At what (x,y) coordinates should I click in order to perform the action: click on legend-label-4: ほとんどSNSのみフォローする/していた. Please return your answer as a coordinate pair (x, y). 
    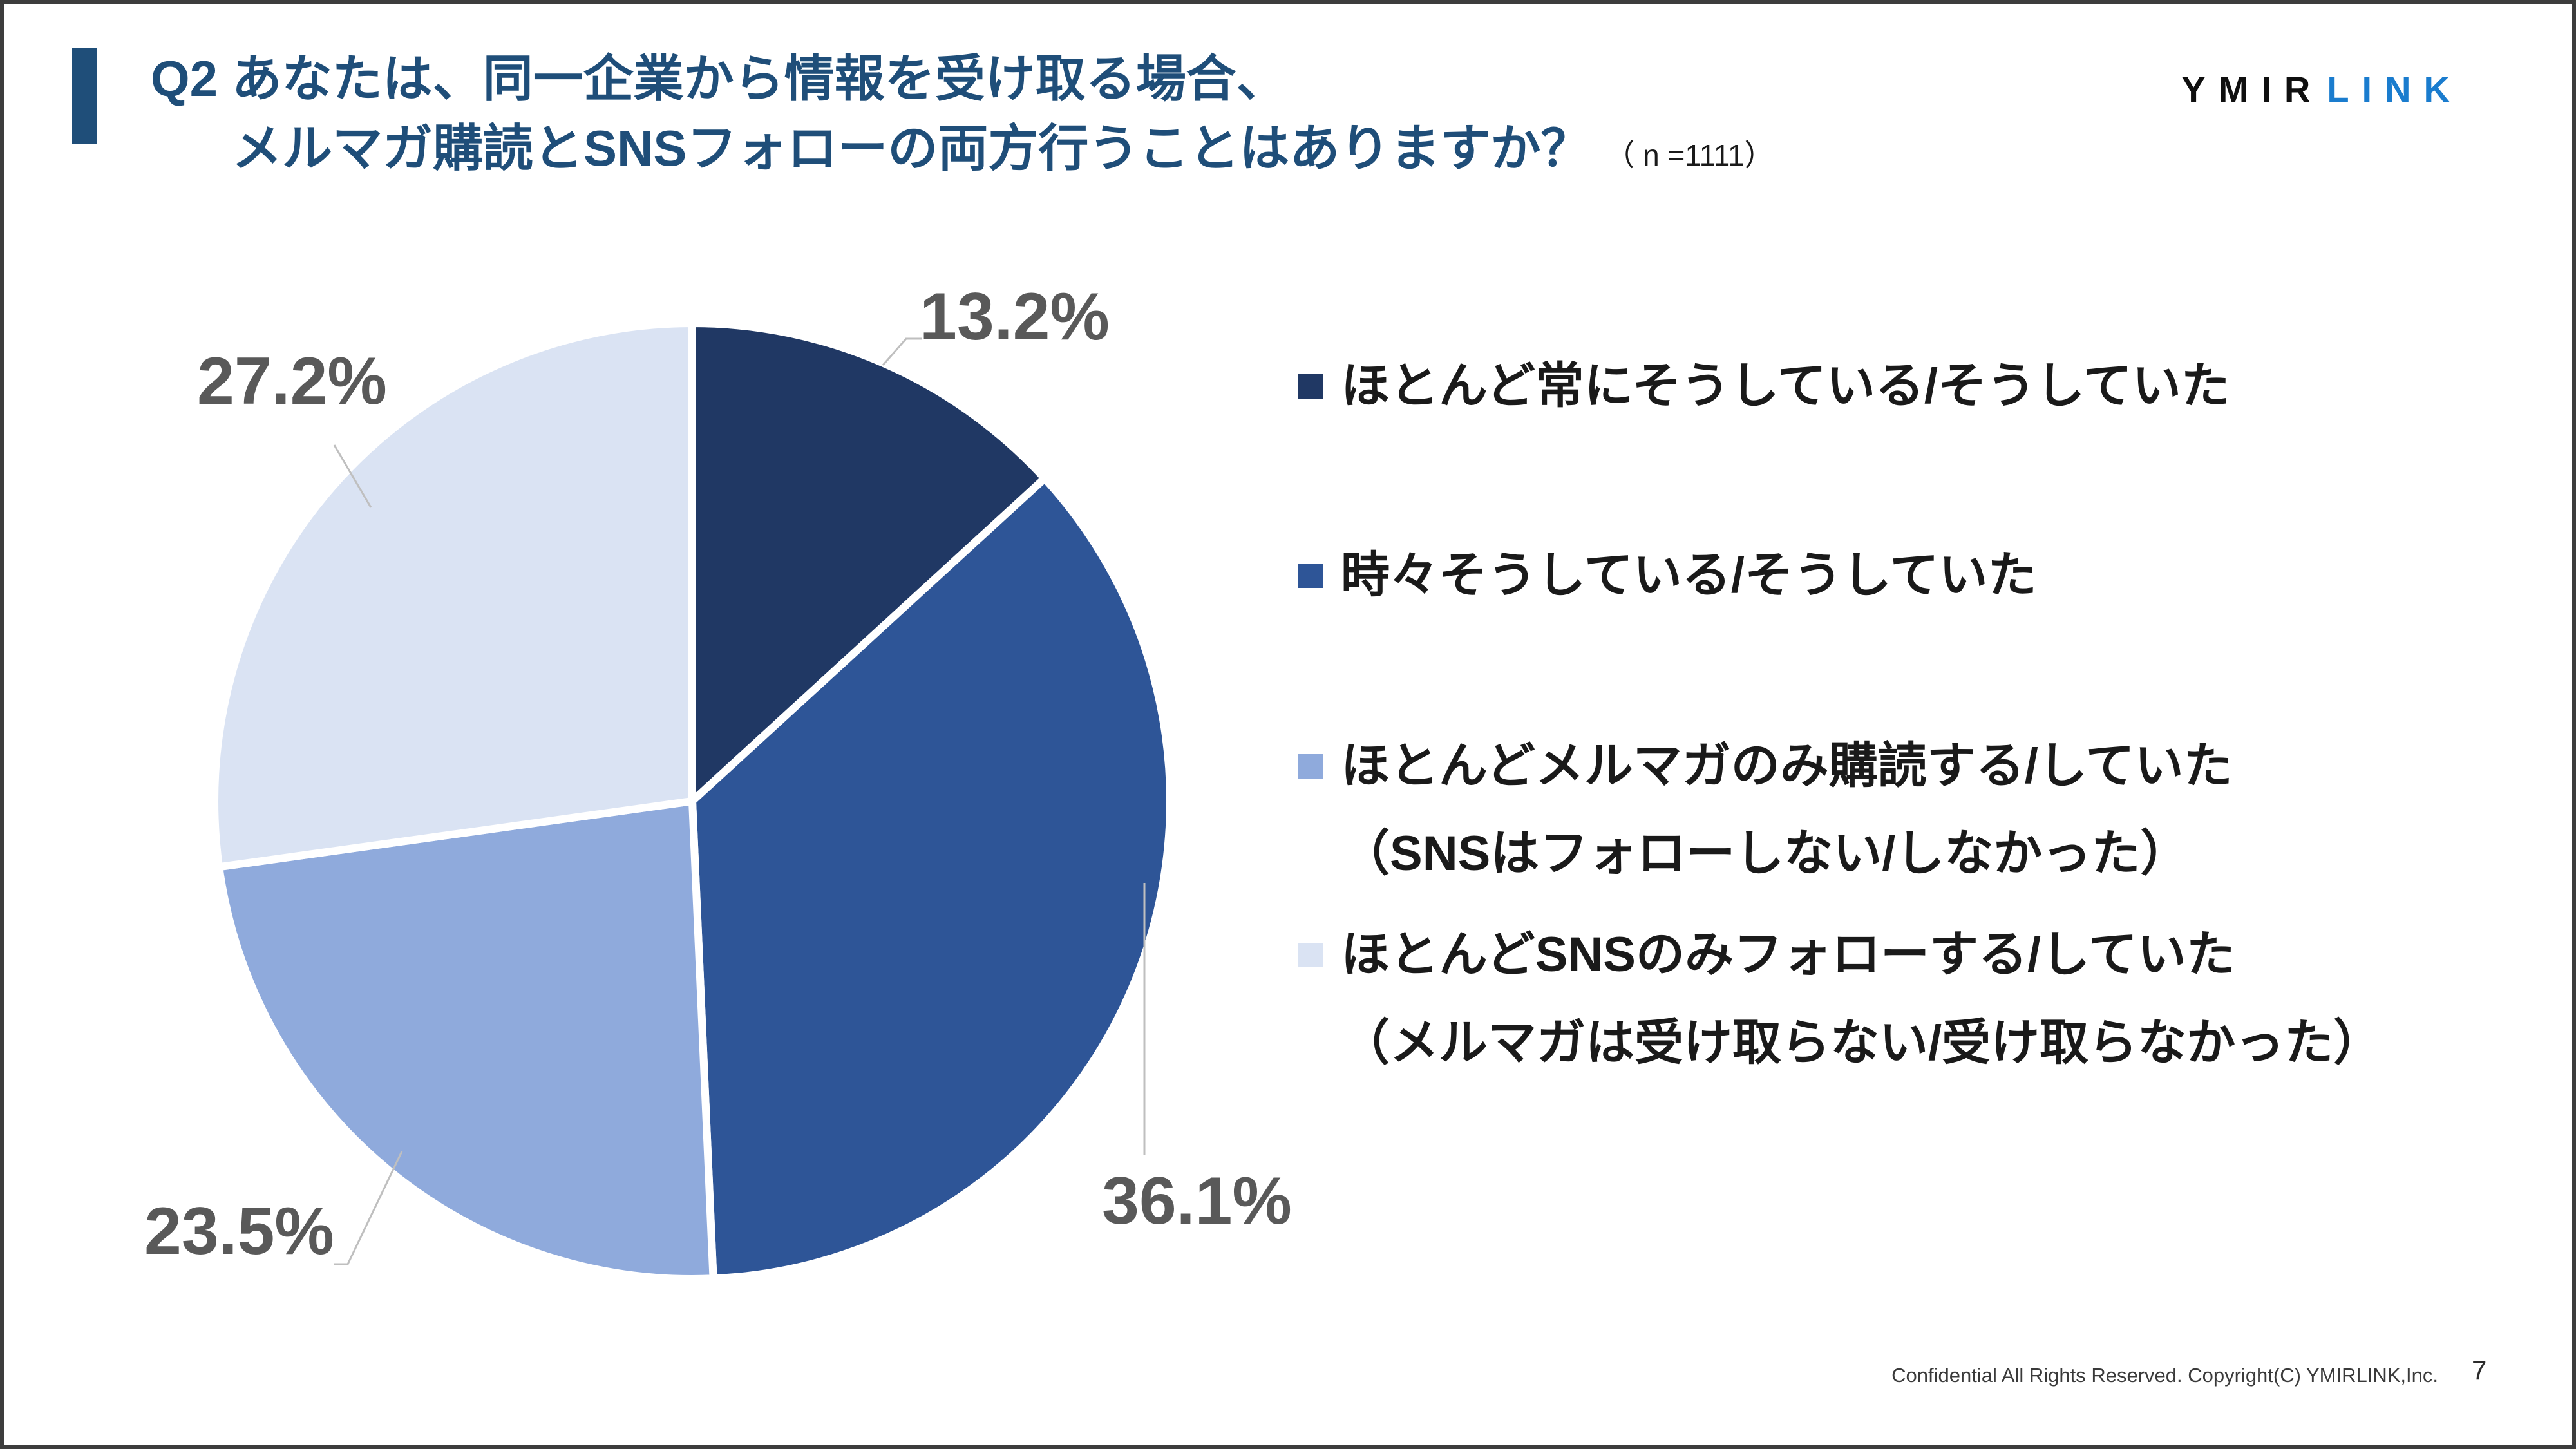
    Looking at the image, I should click on (1788, 954).